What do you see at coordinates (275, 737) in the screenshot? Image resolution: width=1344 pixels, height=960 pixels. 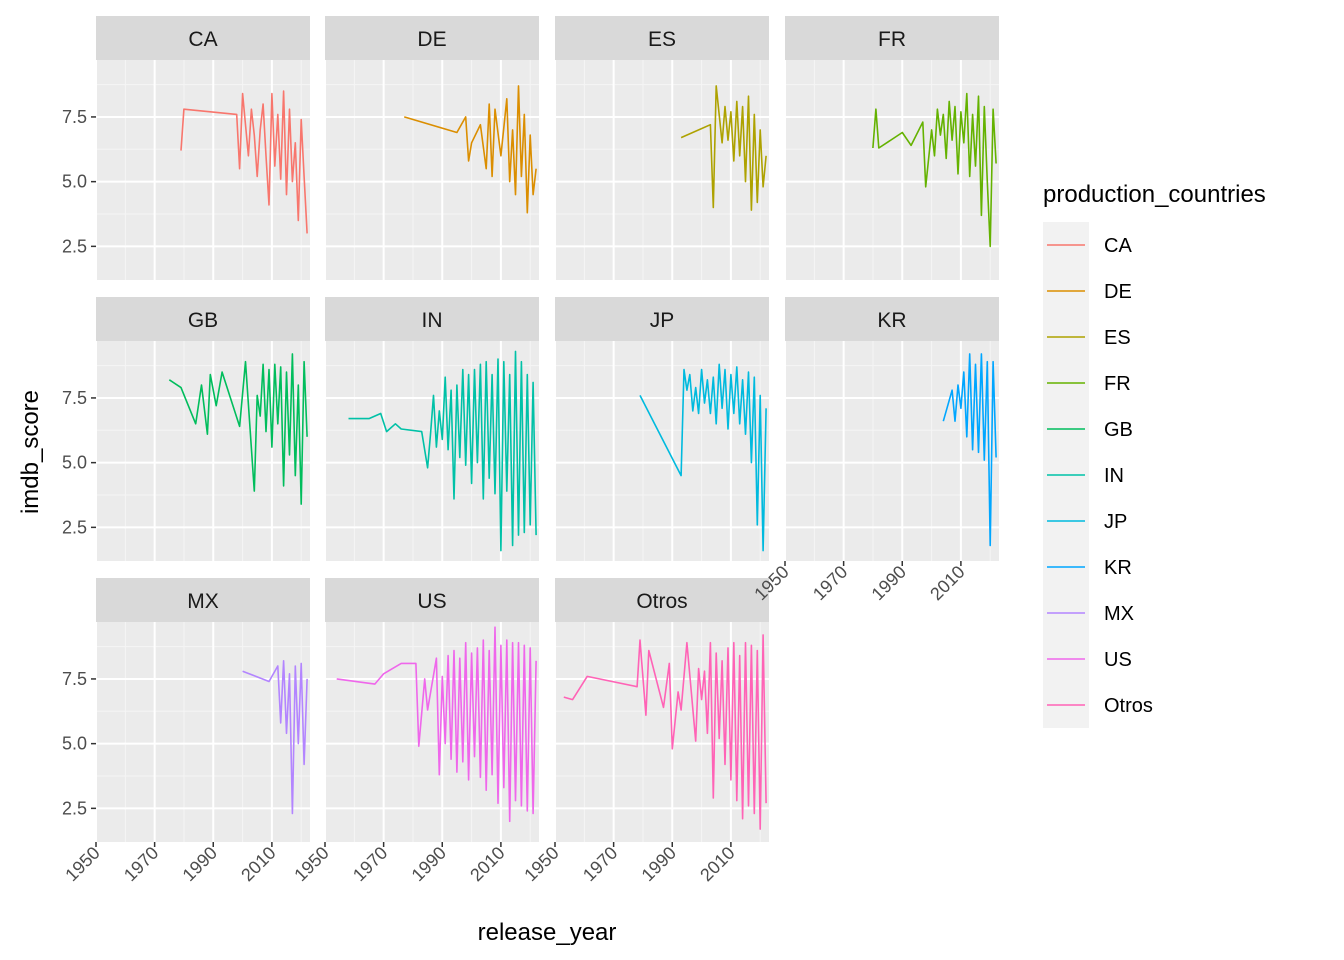 I see `series-line-mx` at bounding box center [275, 737].